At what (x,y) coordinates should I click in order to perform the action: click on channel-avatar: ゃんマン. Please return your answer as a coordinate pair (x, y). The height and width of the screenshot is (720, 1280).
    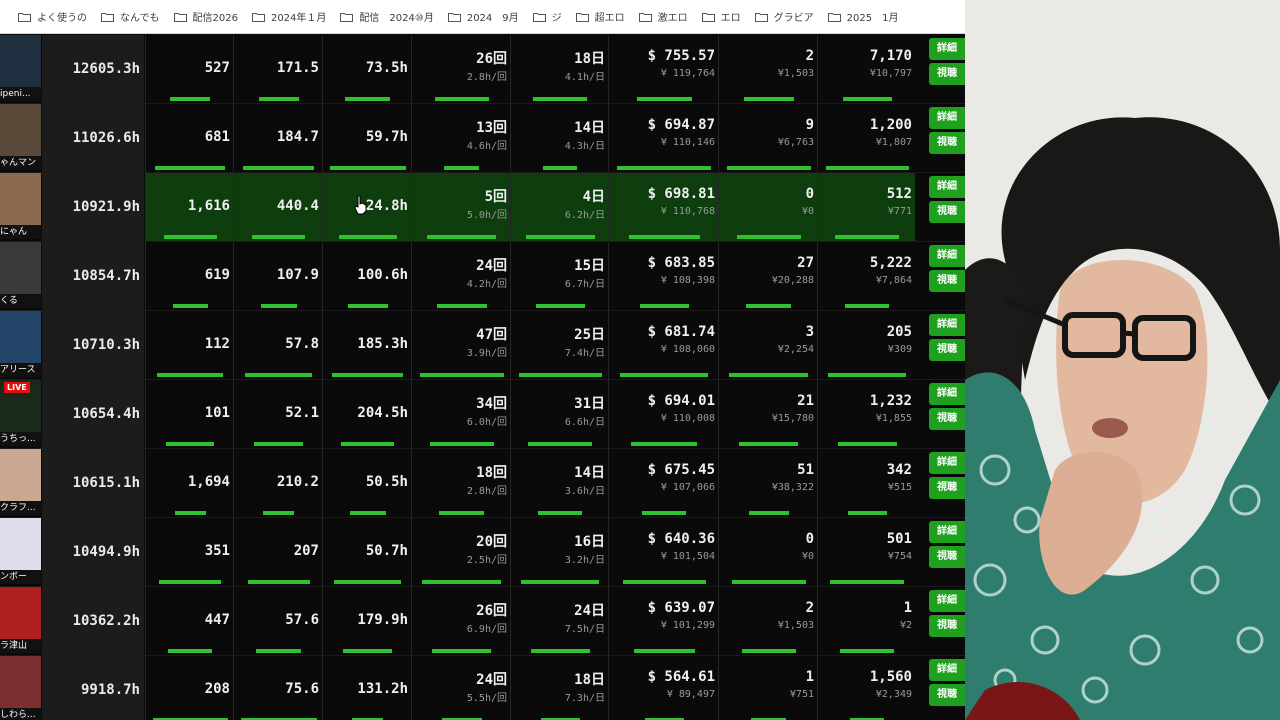
    Looking at the image, I should click on (20, 137).